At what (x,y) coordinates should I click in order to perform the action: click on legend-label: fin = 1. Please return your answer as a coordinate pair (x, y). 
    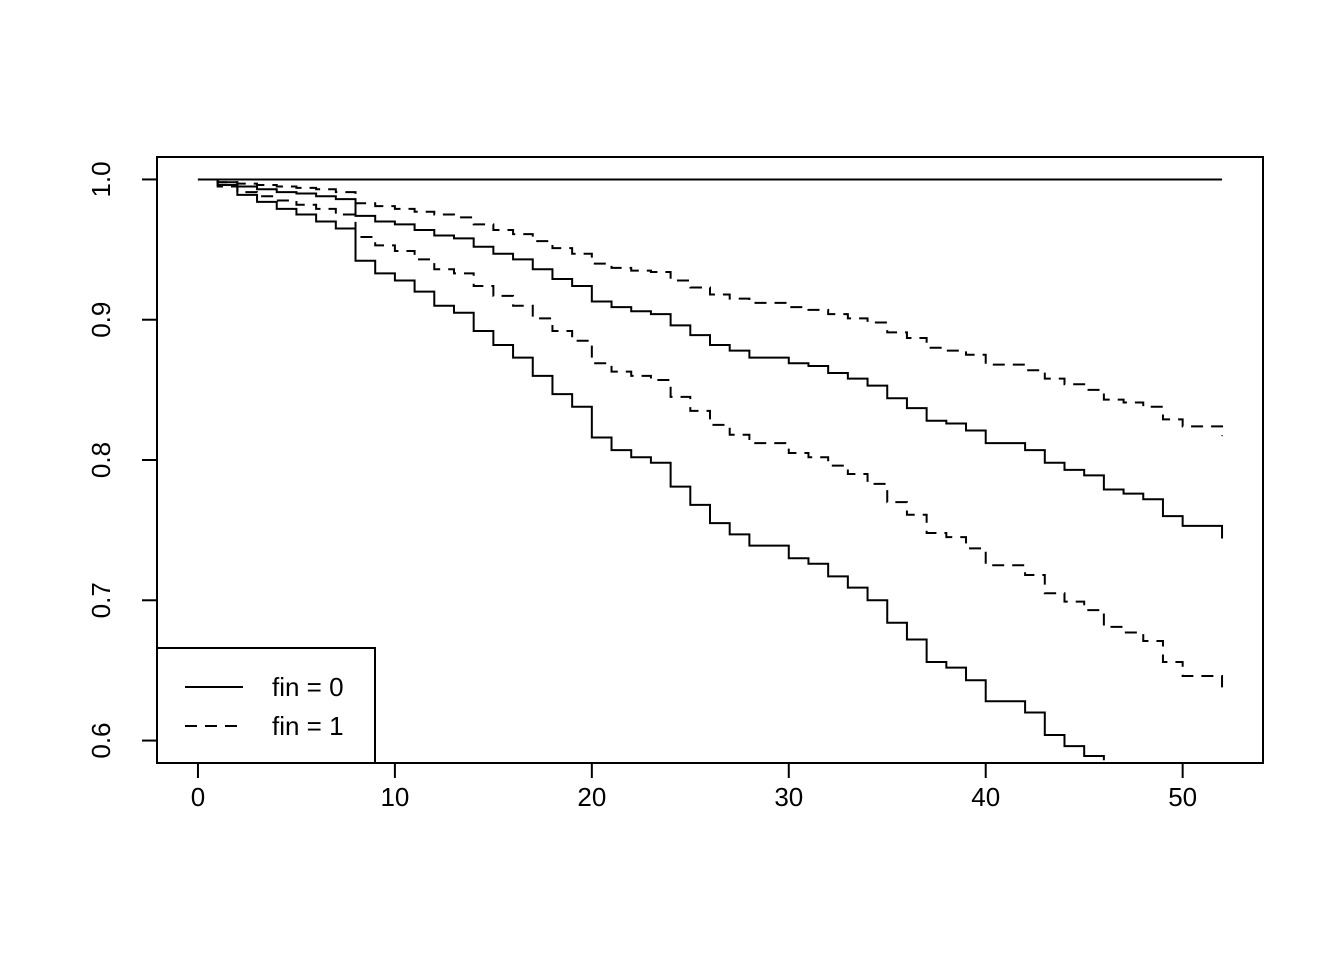
    Looking at the image, I should click on (308, 726).